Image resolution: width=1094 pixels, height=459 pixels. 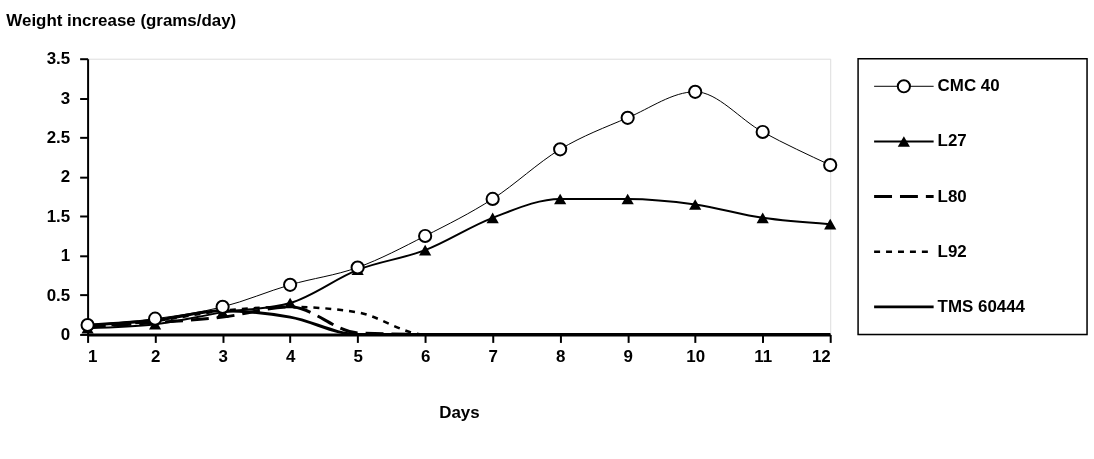 I want to click on y-tick-label: 0.5, so click(x=58, y=295).